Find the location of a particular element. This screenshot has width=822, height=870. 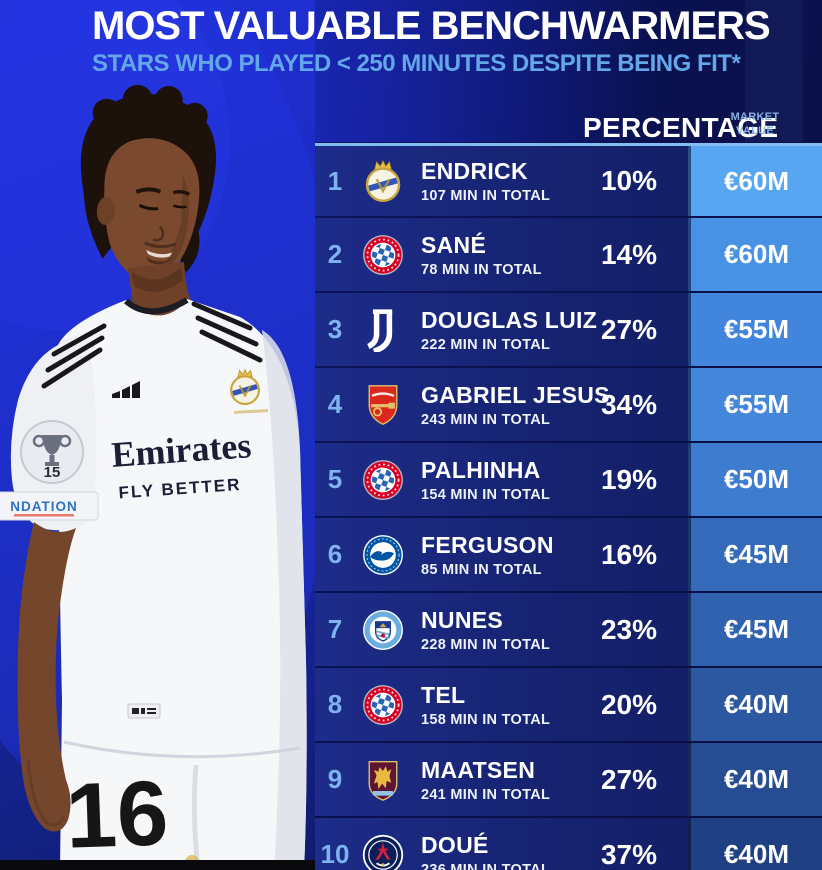

player-info: ENDRICK 107 MIN IN TOTAL is located at coordinates (490, 181).